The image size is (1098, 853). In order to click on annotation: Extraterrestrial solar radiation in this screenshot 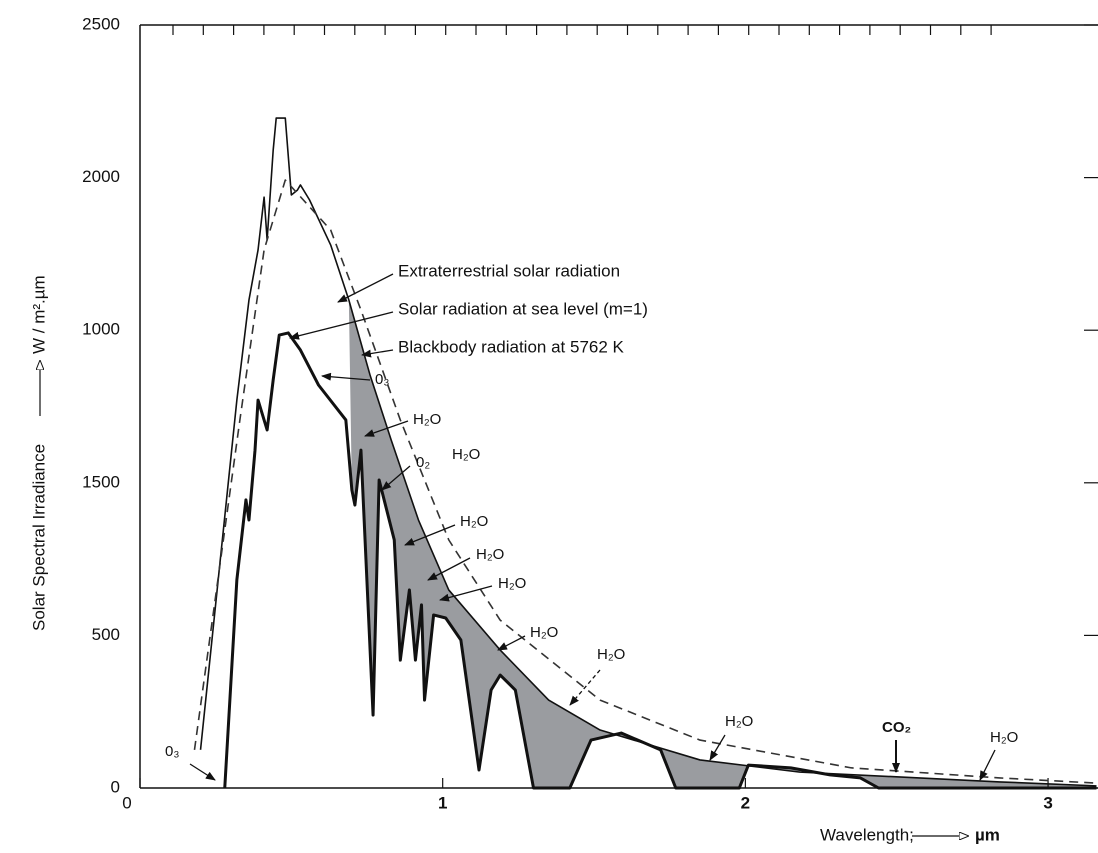, I will do `click(509, 270)`.